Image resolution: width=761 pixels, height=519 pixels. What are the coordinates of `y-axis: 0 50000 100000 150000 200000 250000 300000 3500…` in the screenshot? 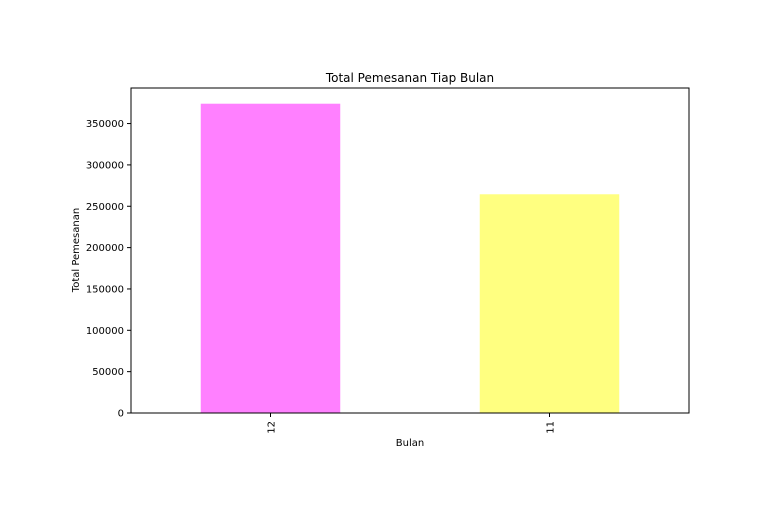 It's located at (108, 269).